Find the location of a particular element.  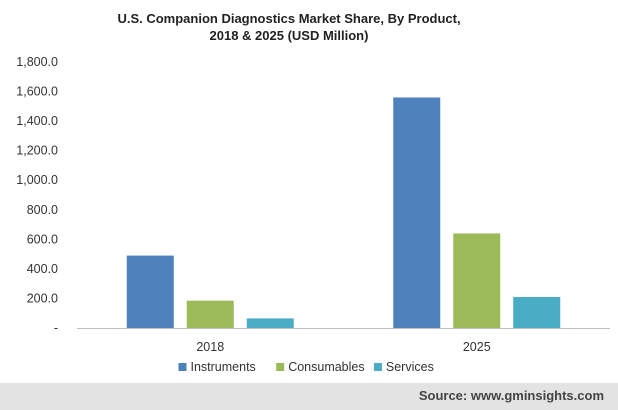

y-tick-label: 200.0 is located at coordinates (42, 298).